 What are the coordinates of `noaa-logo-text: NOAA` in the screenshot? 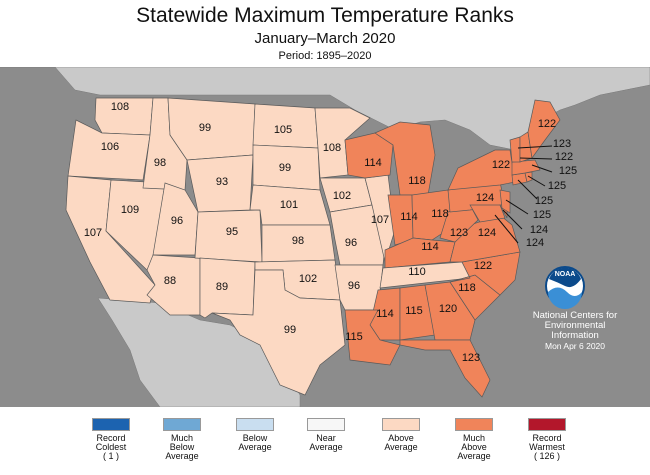 It's located at (565, 274).